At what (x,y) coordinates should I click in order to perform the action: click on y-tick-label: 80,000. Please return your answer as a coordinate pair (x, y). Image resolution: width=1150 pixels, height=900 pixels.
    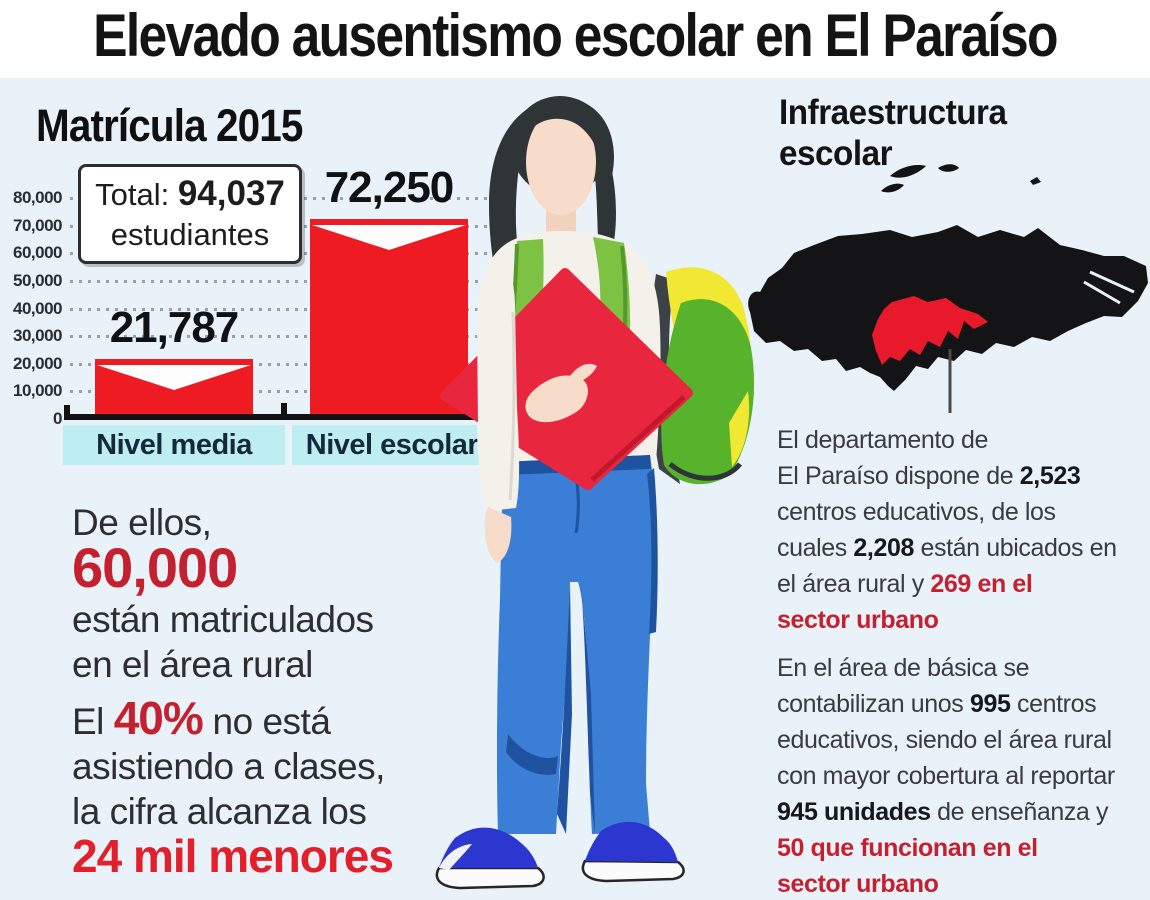
    Looking at the image, I should click on (38, 197).